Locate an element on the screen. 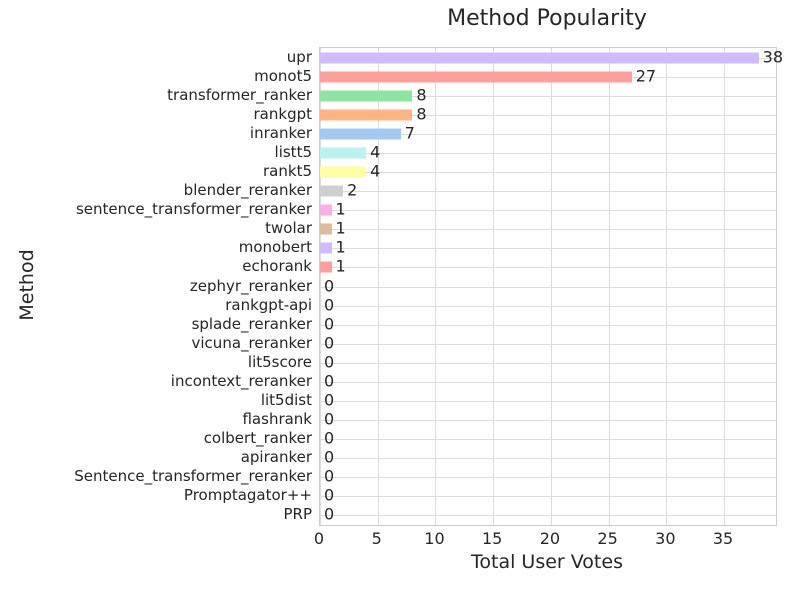  y-tick-label: transformer_ranker is located at coordinates (239, 94).